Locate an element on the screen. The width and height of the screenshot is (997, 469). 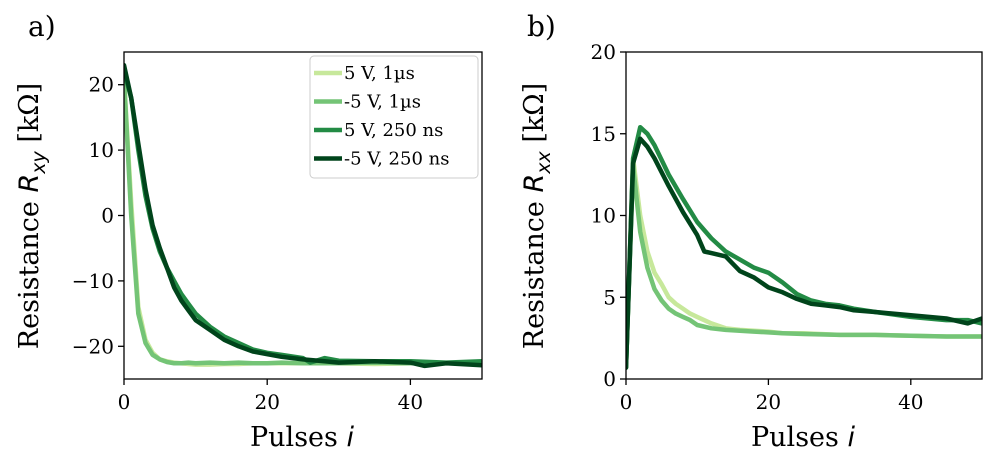
x-tick-label-a: 20 is located at coordinates (266, 402).